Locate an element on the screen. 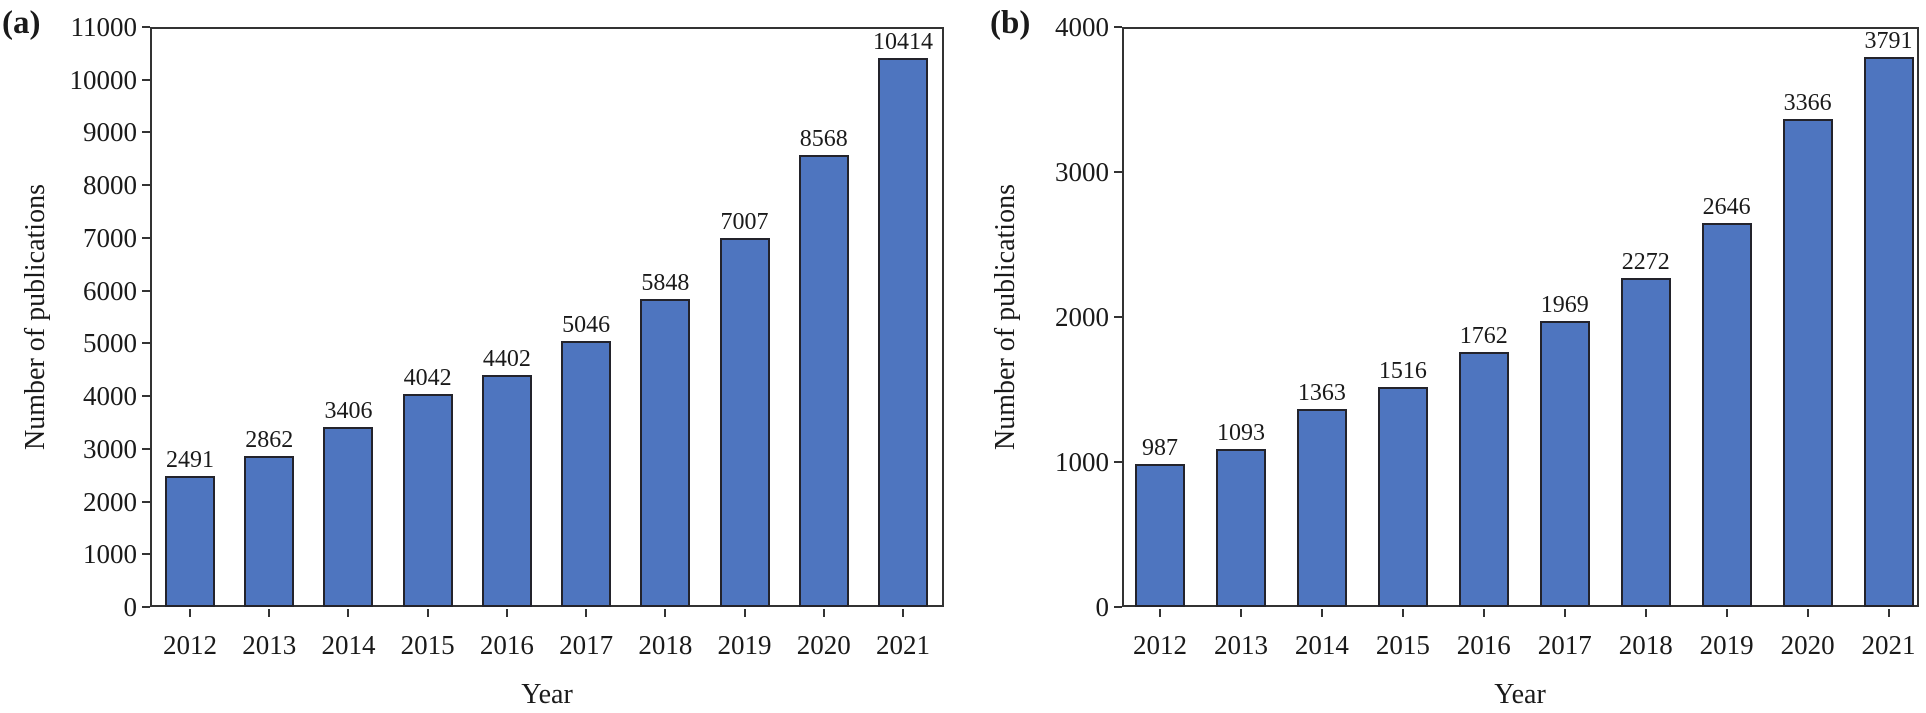  bar-value-label: 2491 is located at coordinates (190, 459).